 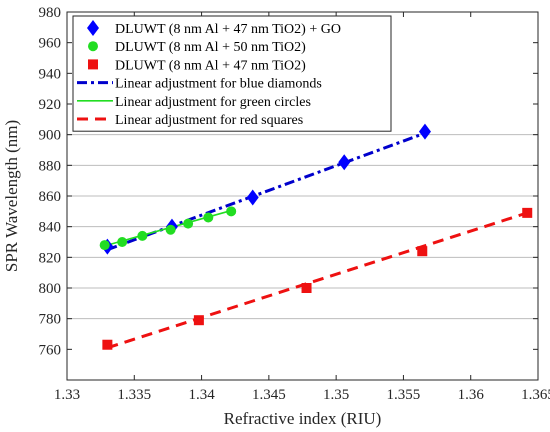 What do you see at coordinates (201, 395) in the screenshot?
I see `x-tick-label: 1.34` at bounding box center [201, 395].